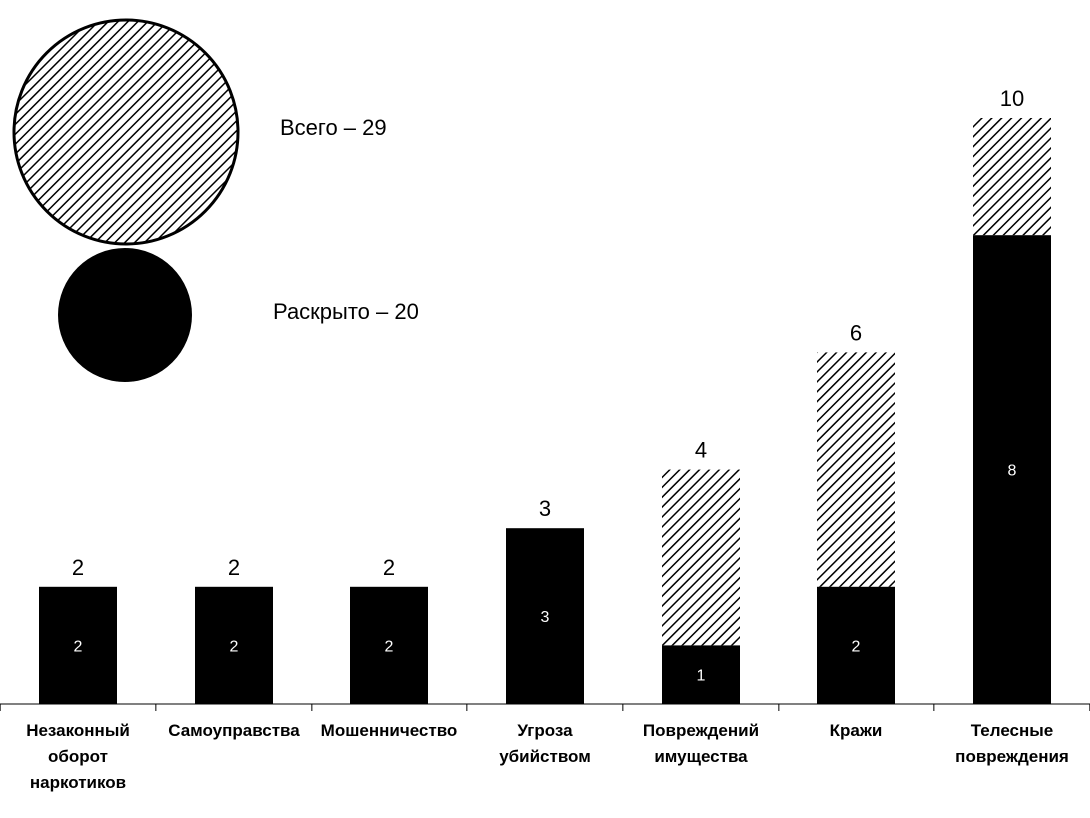  Describe the element at coordinates (1012, 743) in the screenshot. I see `x-tick-label: Телесные повреждения` at that location.